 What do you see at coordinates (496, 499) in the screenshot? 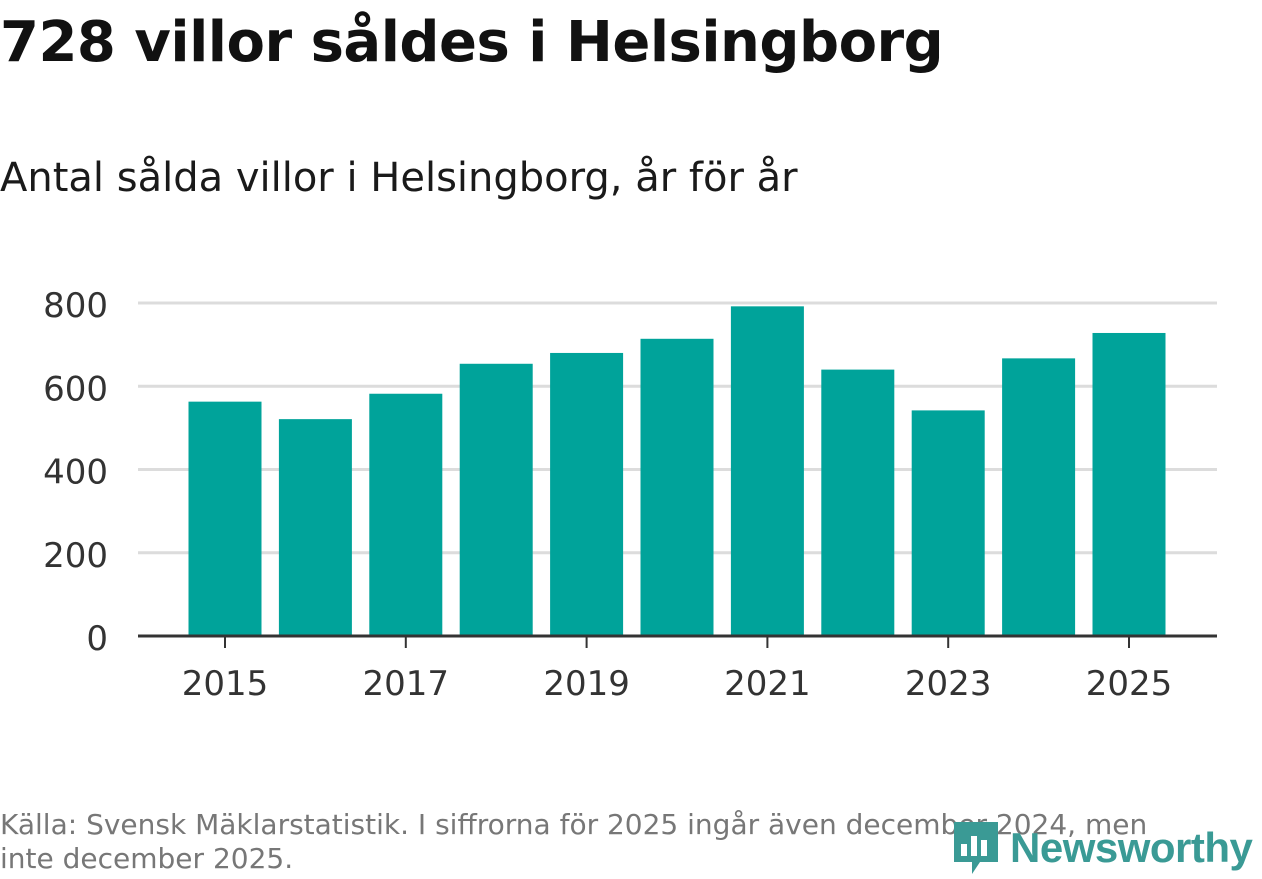
I see `bar-2018` at bounding box center [496, 499].